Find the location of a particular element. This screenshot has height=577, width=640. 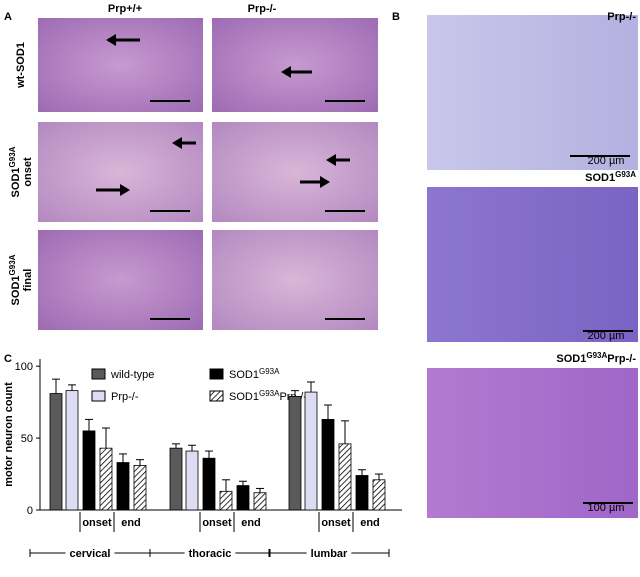

y-tick-label: 50 is located at coordinates (27, 439).